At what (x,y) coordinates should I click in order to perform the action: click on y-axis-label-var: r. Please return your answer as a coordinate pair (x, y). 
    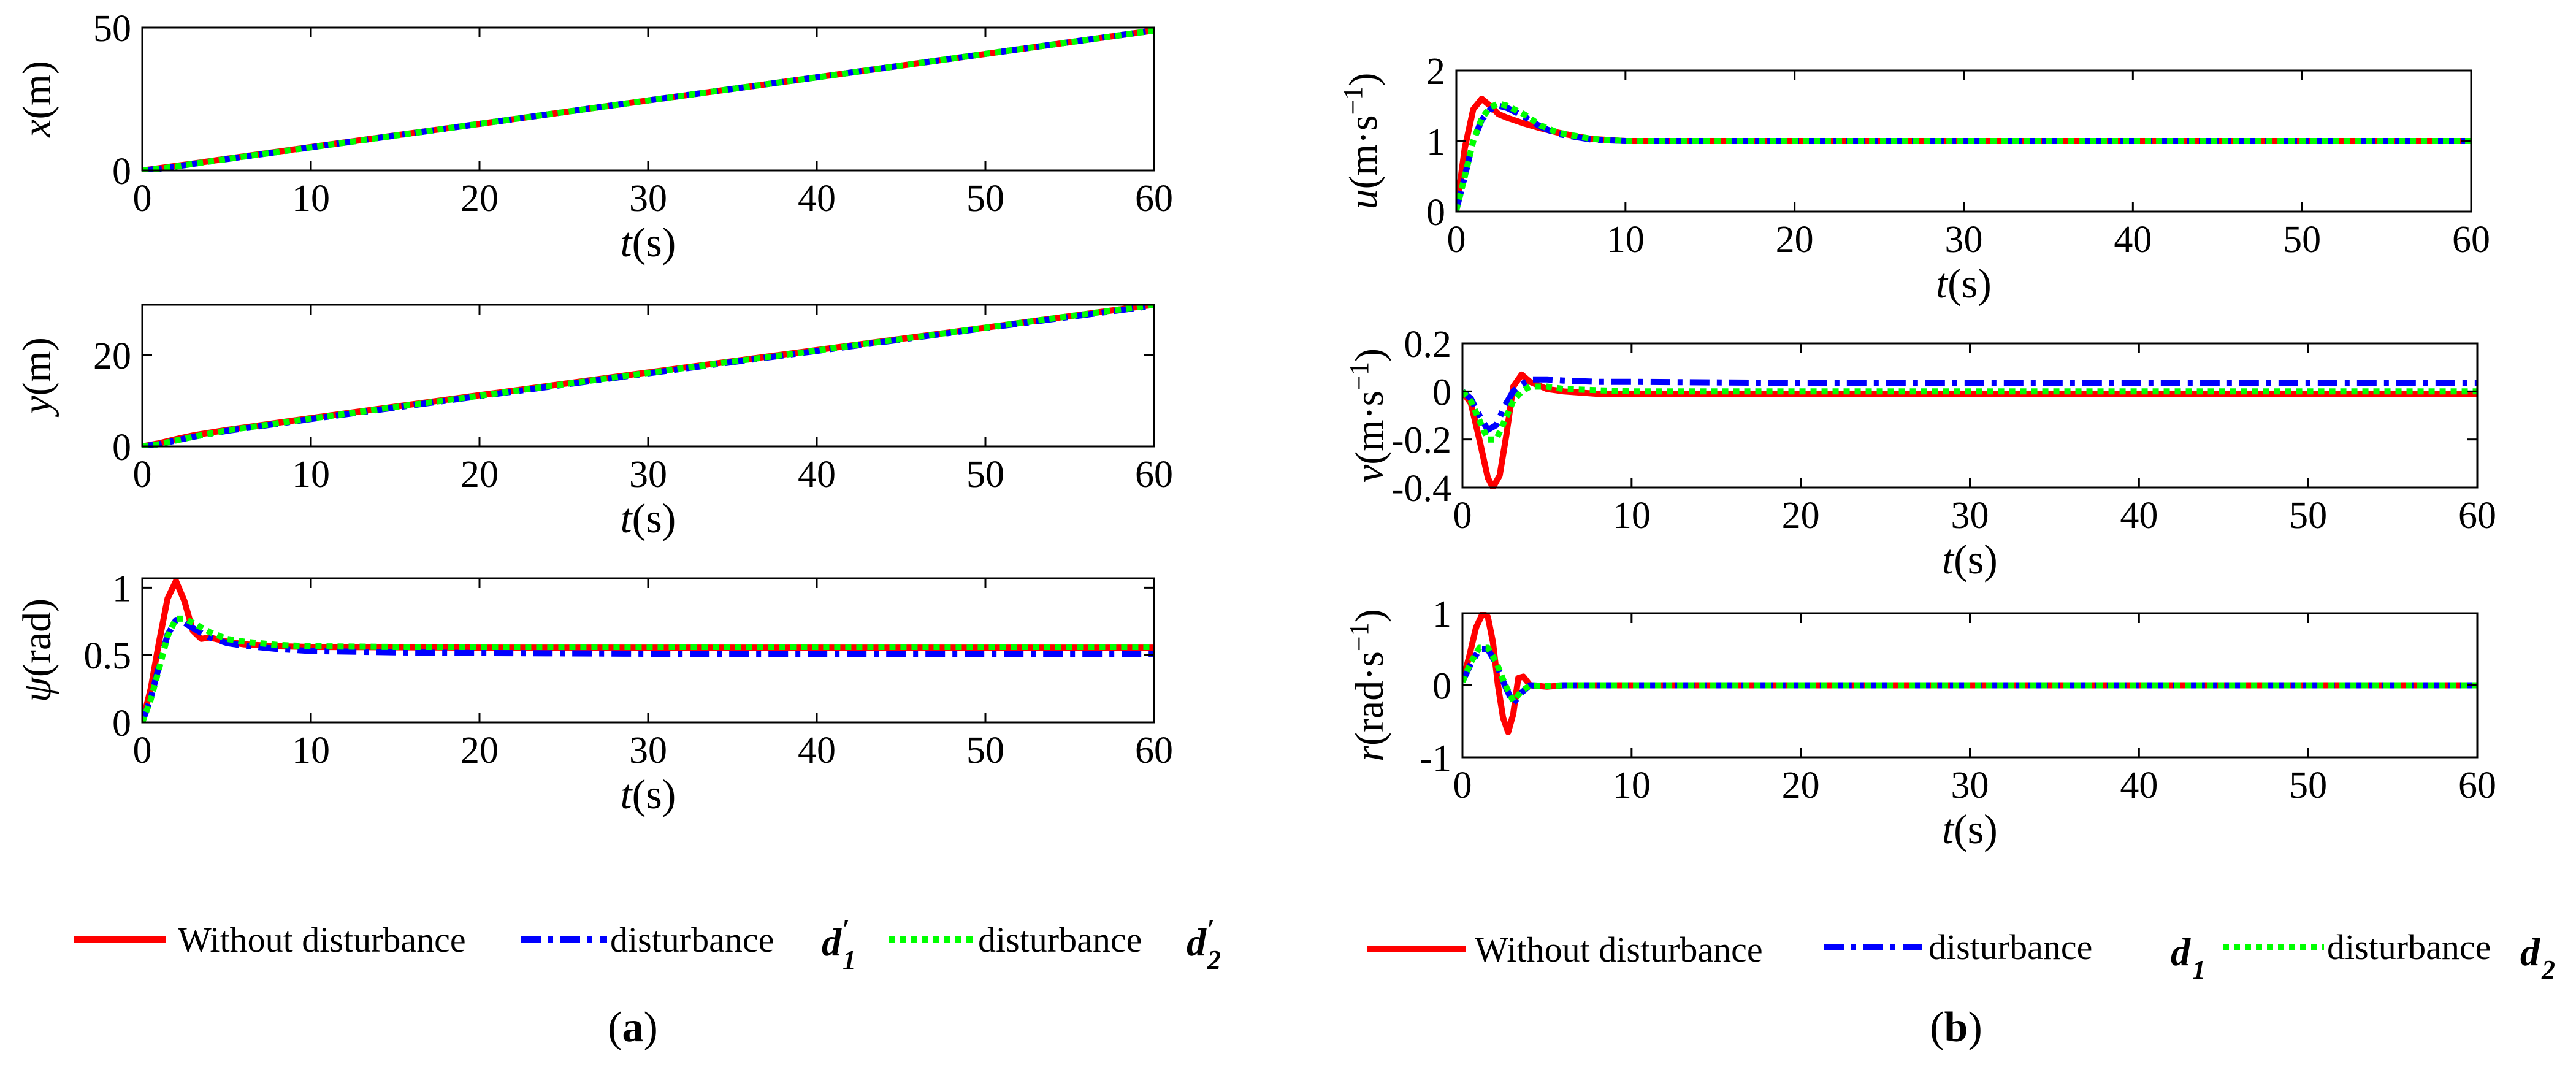
    Looking at the image, I should click on (1369, 754).